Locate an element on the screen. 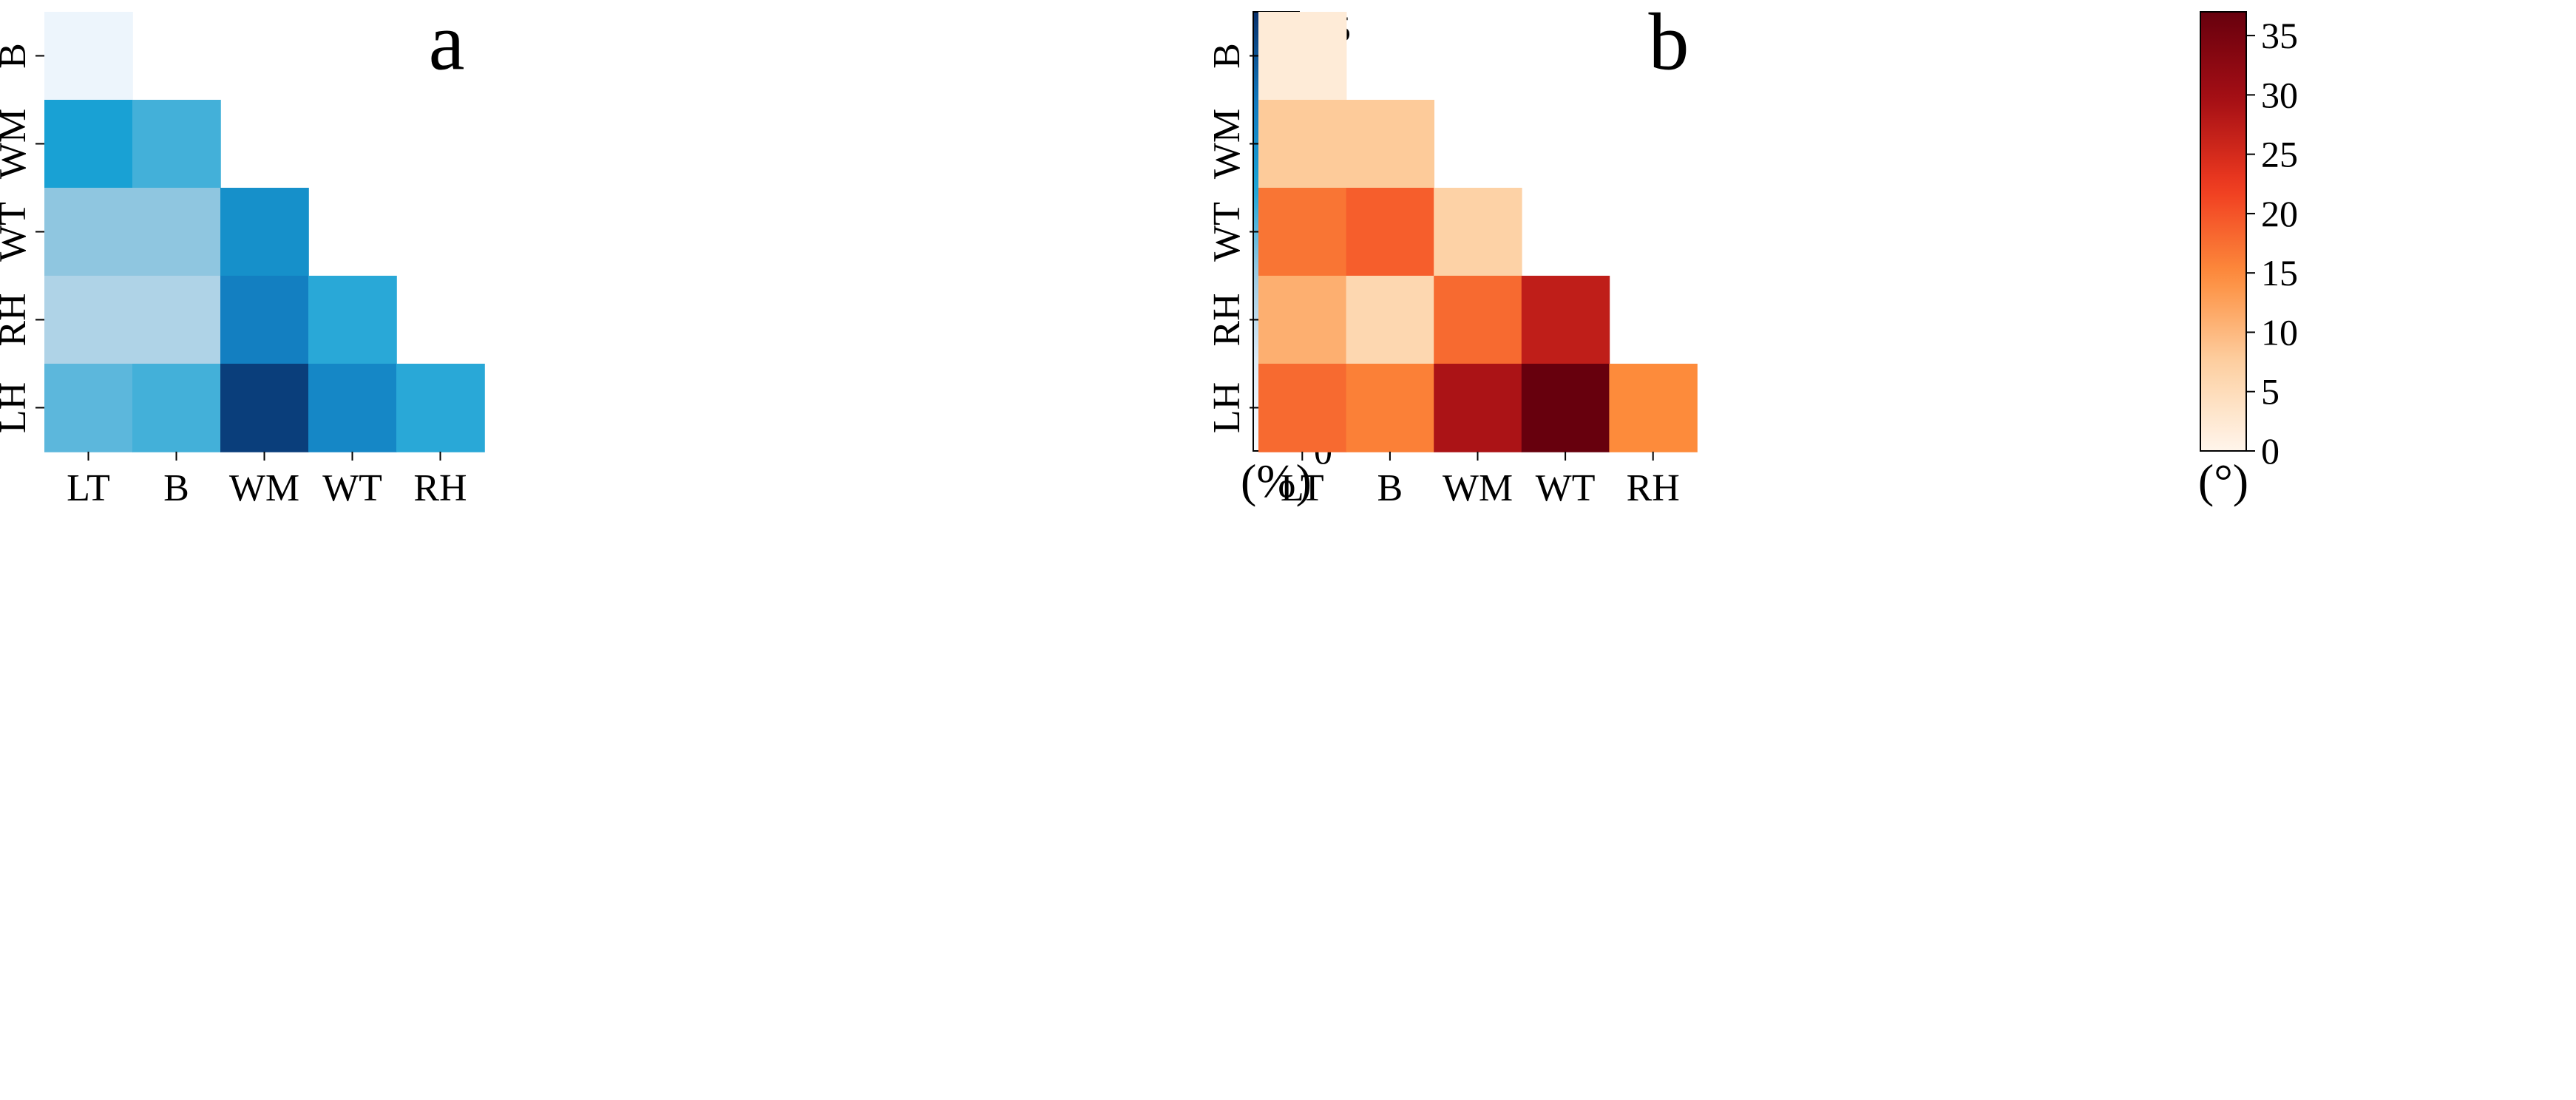  panel-label: b is located at coordinates (1669, 43).